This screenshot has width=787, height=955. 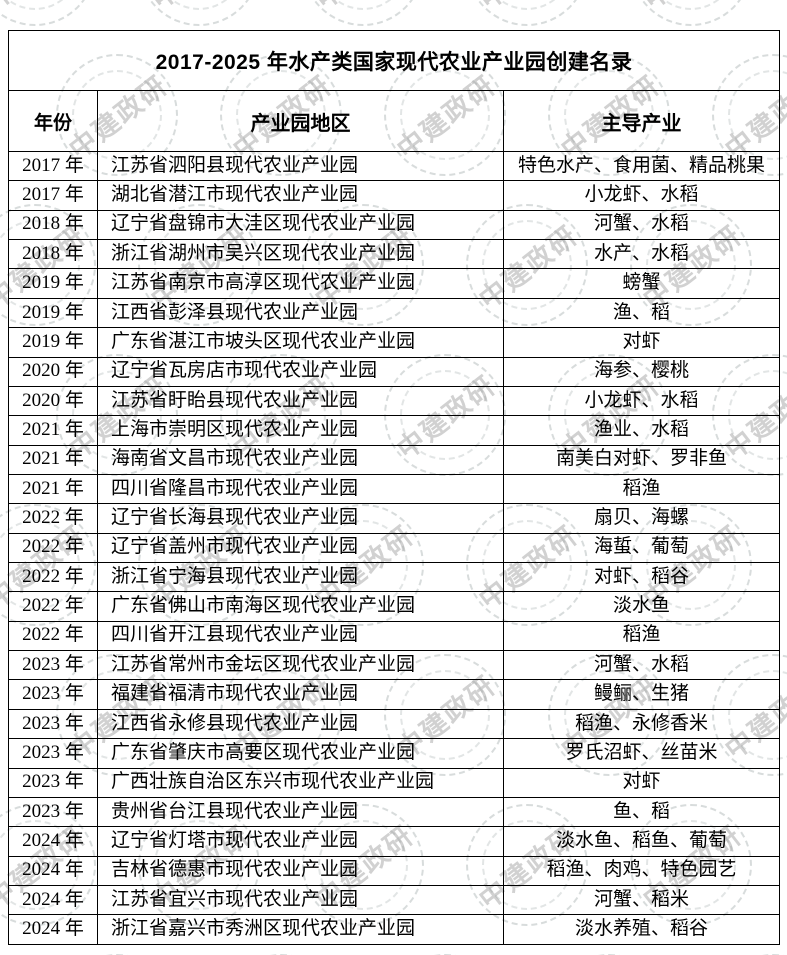 What do you see at coordinates (641, 283) in the screenshot?
I see `industry-cell: 螃蟹` at bounding box center [641, 283].